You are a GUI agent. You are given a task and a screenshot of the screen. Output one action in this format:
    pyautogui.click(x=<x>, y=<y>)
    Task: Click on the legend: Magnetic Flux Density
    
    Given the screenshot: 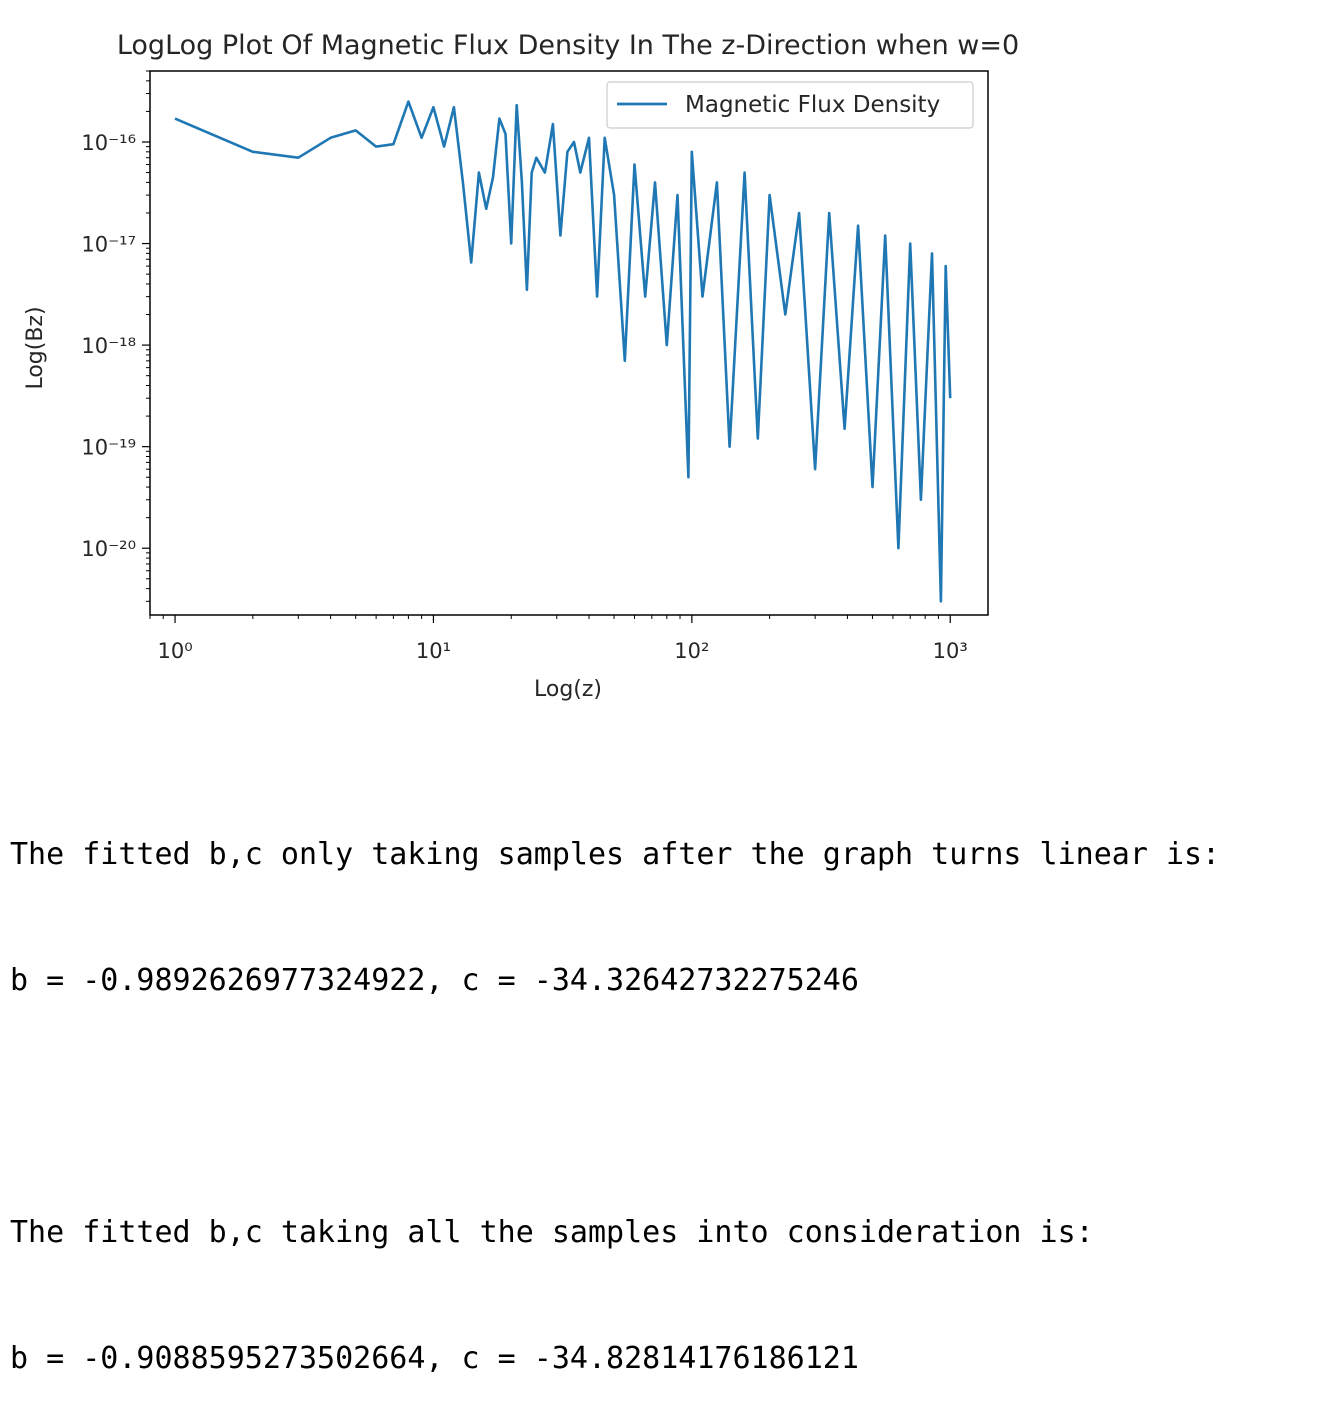 What is the action you would take?
    pyautogui.click(x=790, y=105)
    